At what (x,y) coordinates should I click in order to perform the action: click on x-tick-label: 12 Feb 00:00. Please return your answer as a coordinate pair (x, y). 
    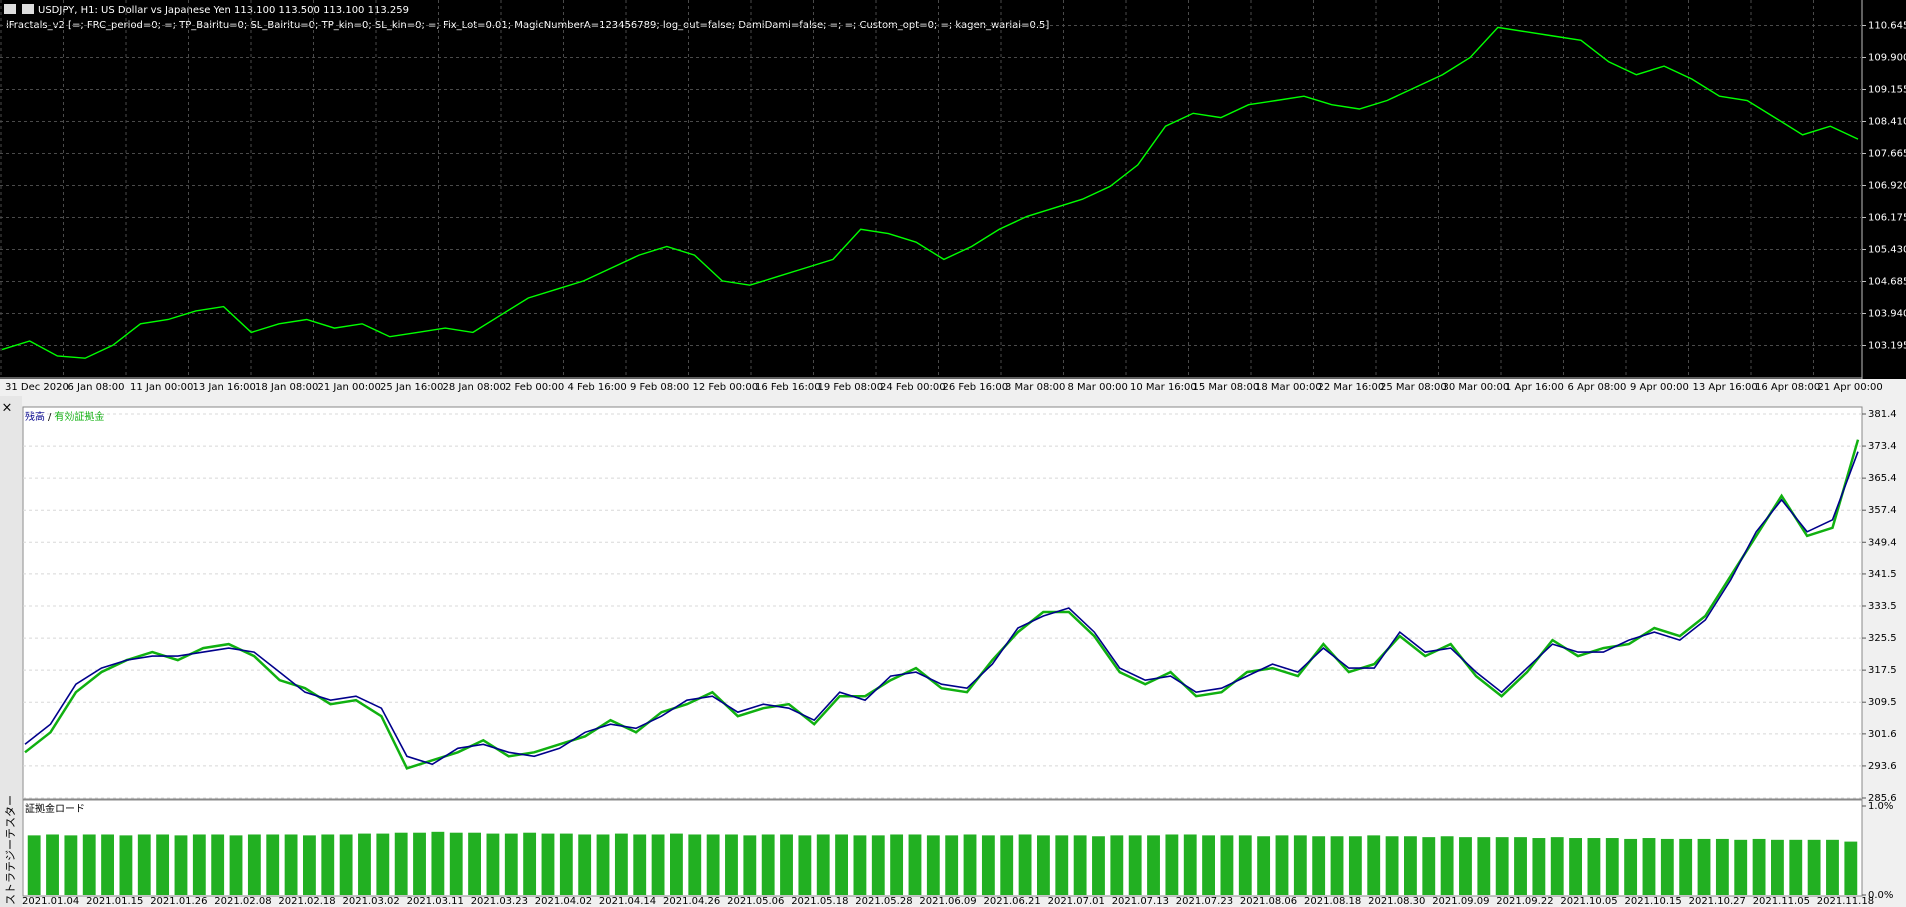
    Looking at the image, I should click on (726, 387).